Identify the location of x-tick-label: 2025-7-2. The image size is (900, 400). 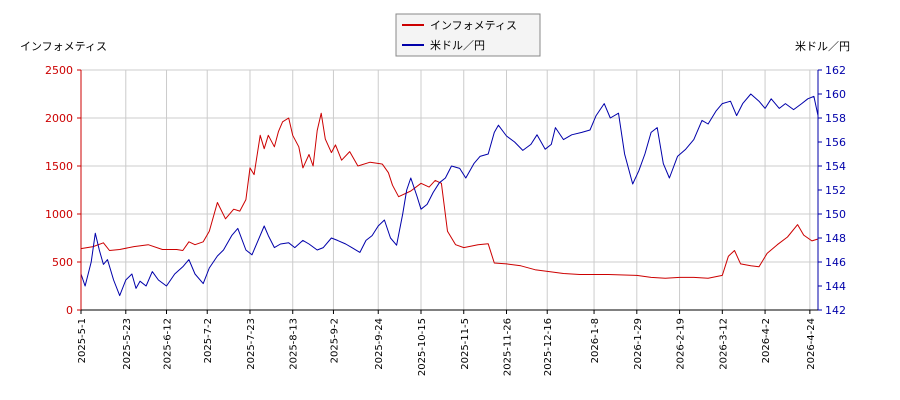
(208, 340).